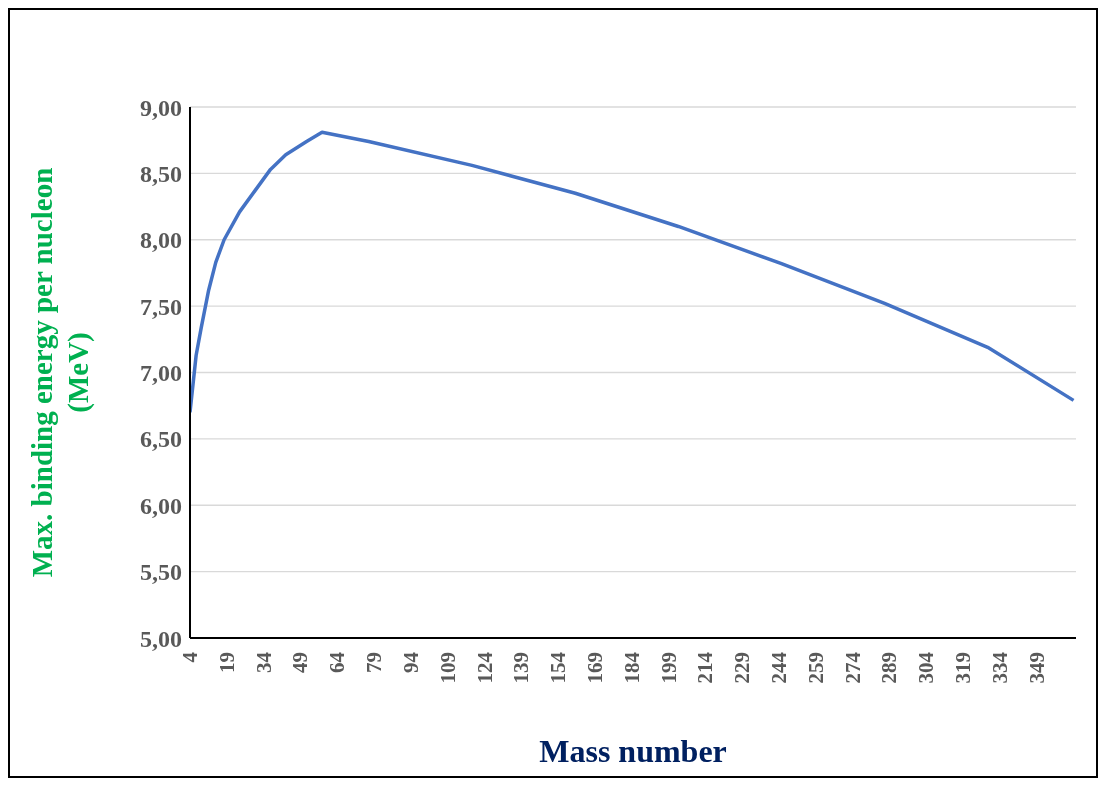 The height and width of the screenshot is (785, 1107). I want to click on x-tick-label: 19, so click(226, 662).